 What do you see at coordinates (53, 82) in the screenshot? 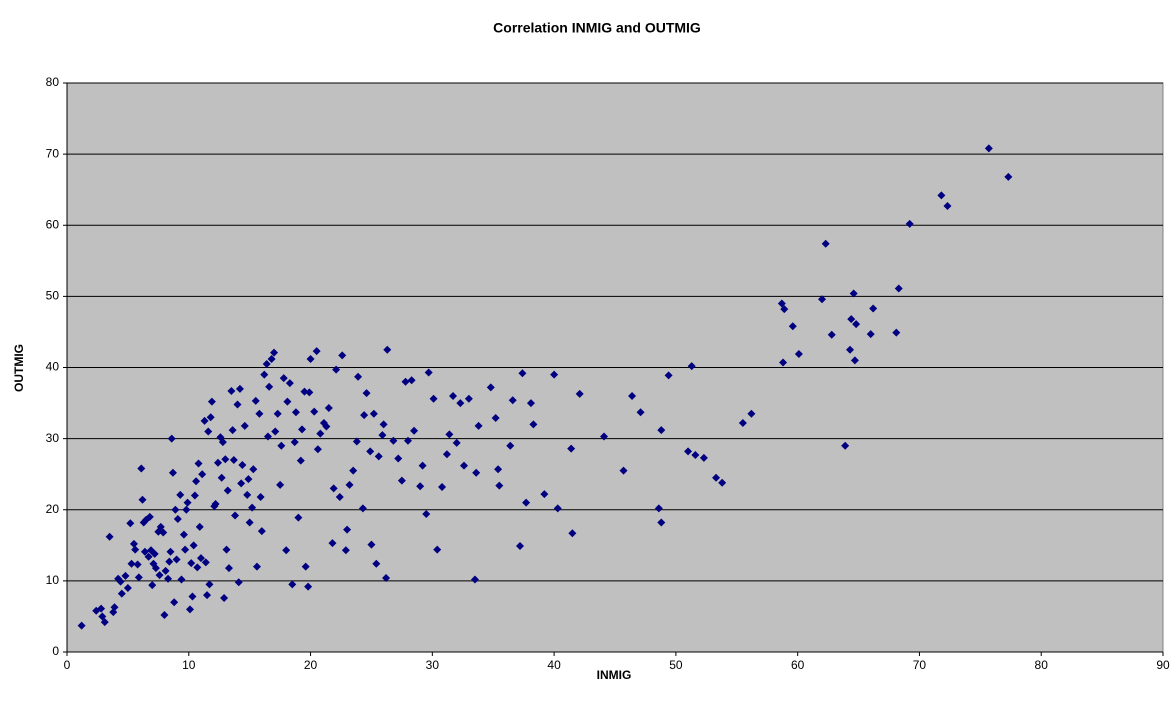
I see `y-tick-label: 80` at bounding box center [53, 82].